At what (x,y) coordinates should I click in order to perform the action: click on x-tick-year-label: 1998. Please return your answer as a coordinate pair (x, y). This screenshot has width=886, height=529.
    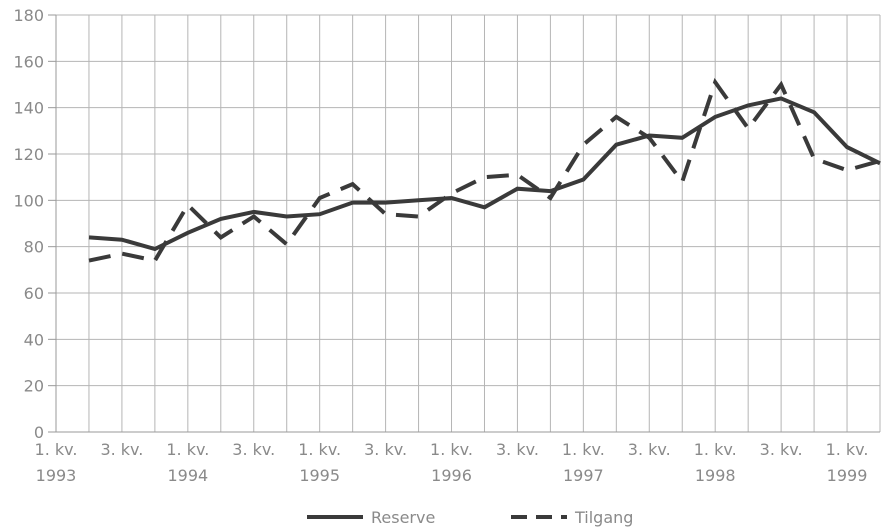
    Looking at the image, I should click on (715, 475).